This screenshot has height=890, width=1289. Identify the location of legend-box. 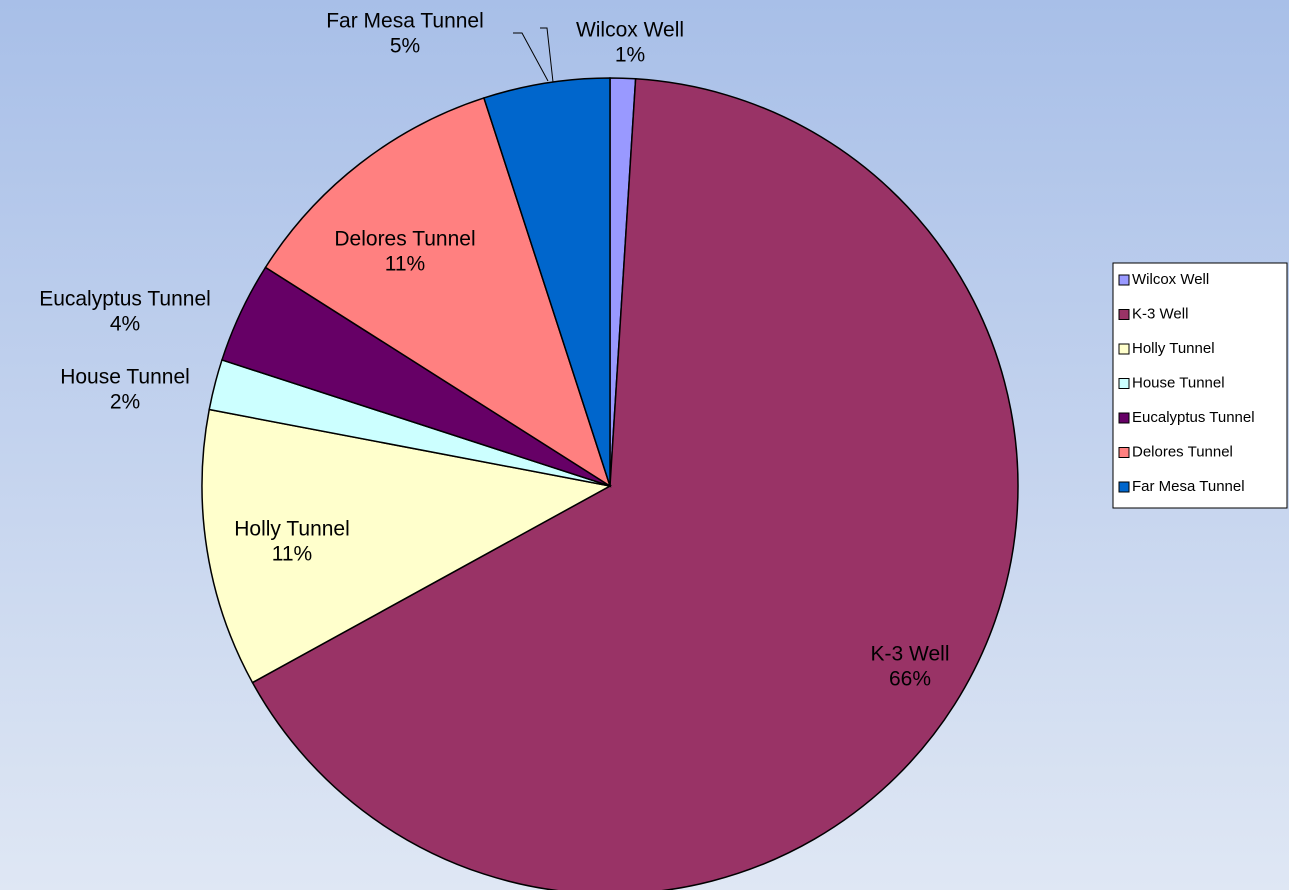
(1200, 385).